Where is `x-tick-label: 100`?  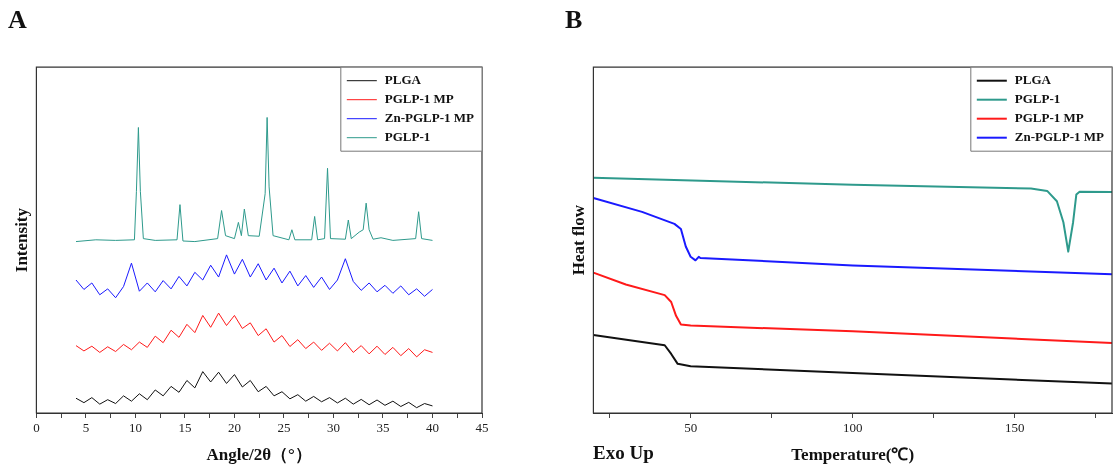 x-tick-label: 100 is located at coordinates (852, 428).